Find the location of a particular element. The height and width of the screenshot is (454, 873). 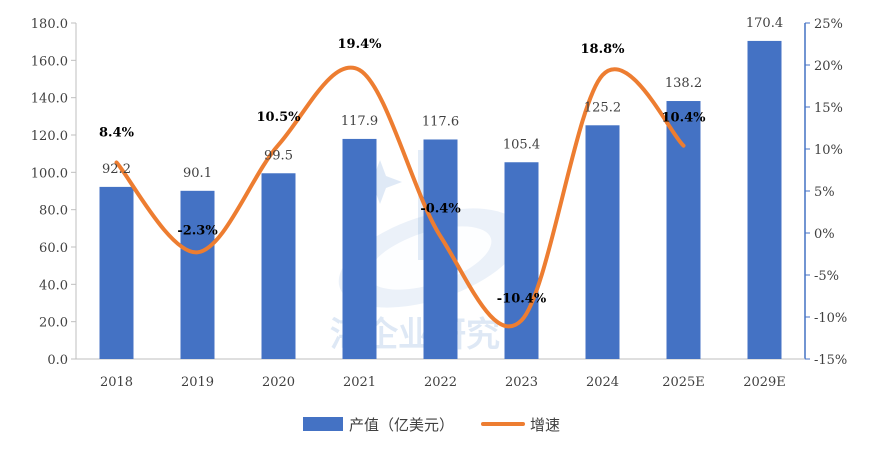

x-tick-label: 2025E is located at coordinates (683, 382).